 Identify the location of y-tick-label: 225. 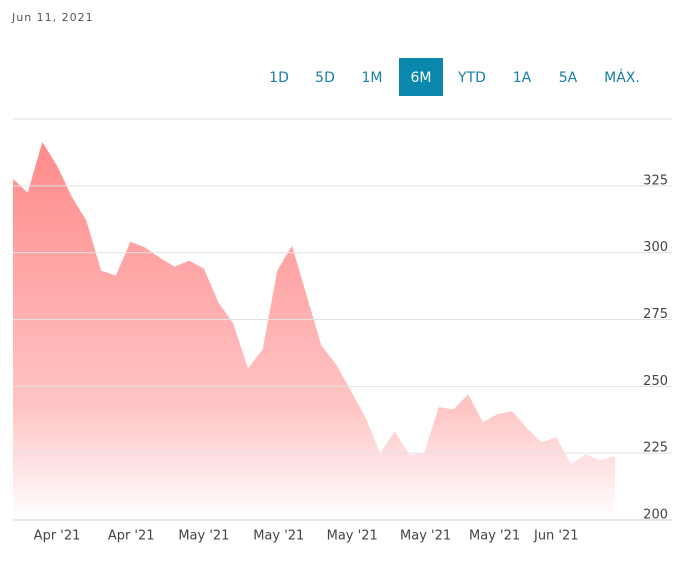
(655, 448).